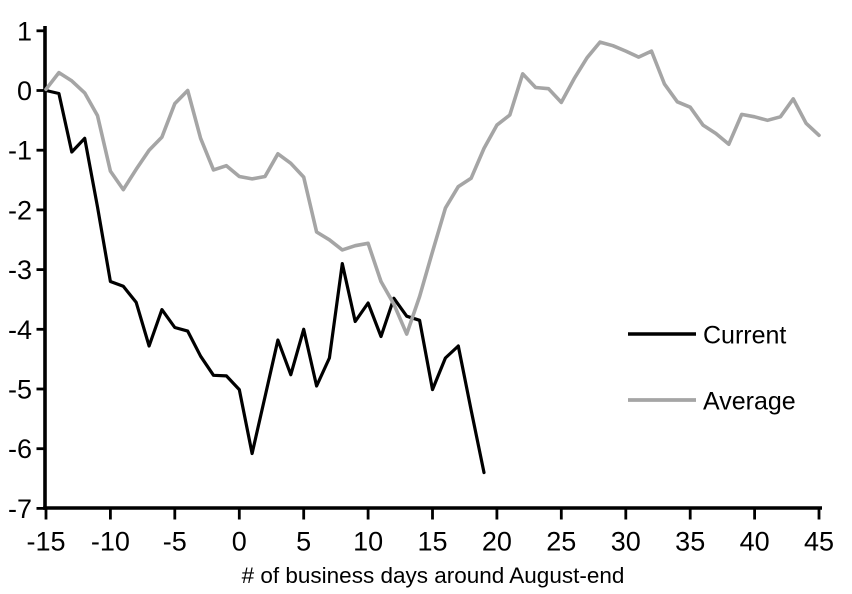  Describe the element at coordinates (755, 542) in the screenshot. I see `x-tick-label: 40` at that location.